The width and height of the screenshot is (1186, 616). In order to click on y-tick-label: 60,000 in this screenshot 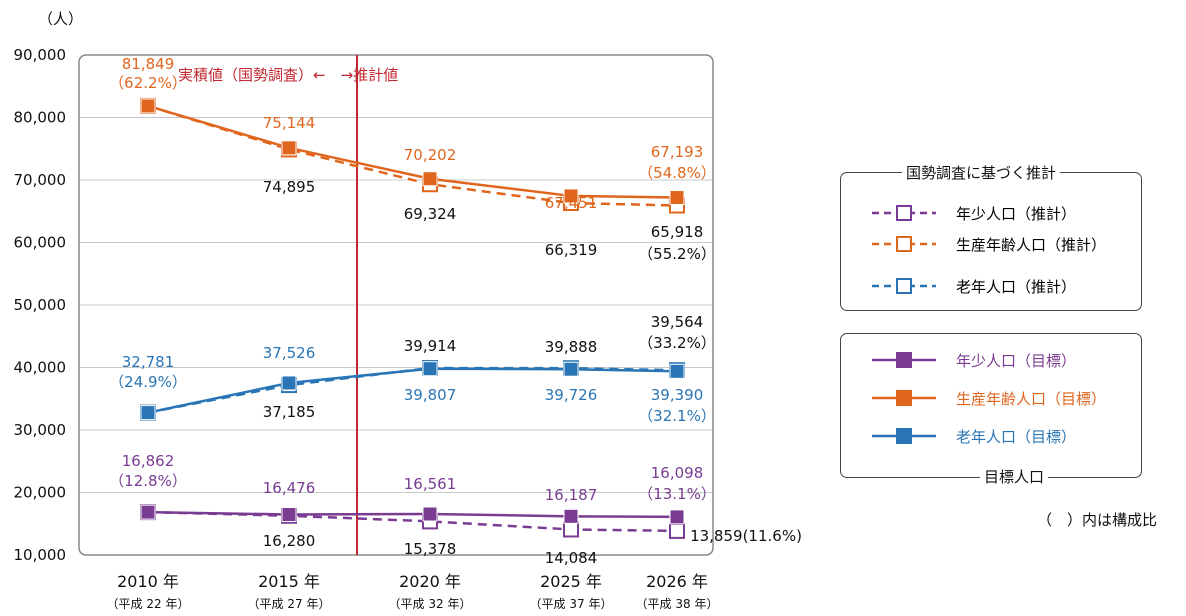, I will do `click(40, 243)`.